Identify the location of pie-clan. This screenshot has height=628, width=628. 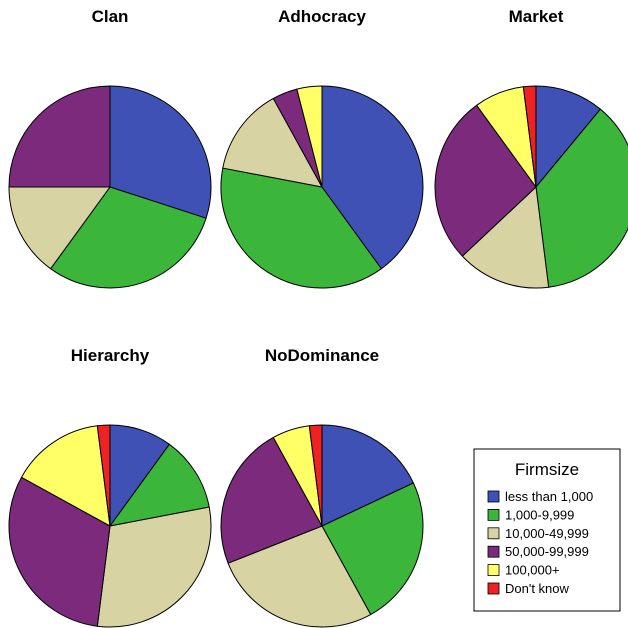
(110, 187).